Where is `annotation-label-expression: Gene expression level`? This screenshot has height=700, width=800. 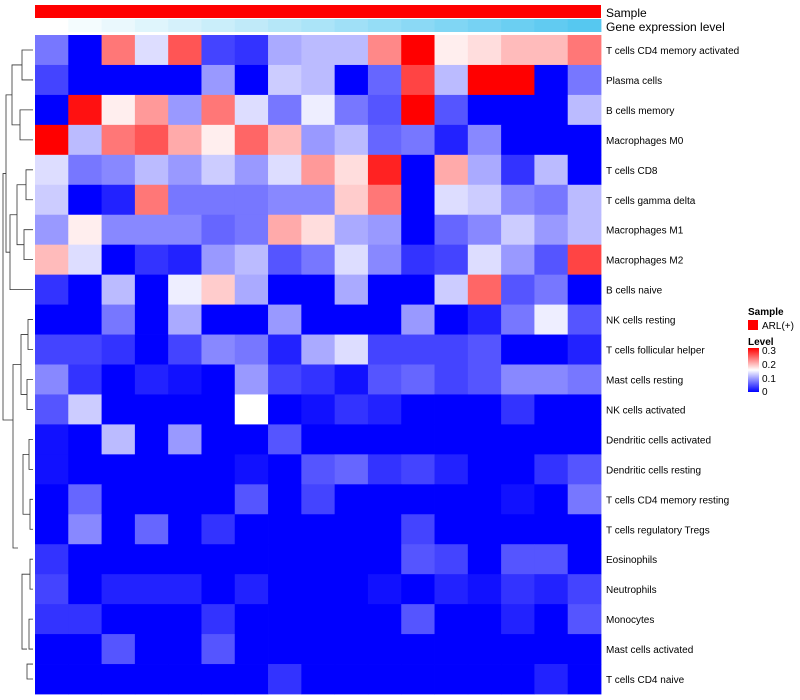 annotation-label-expression: Gene expression level is located at coordinates (665, 27).